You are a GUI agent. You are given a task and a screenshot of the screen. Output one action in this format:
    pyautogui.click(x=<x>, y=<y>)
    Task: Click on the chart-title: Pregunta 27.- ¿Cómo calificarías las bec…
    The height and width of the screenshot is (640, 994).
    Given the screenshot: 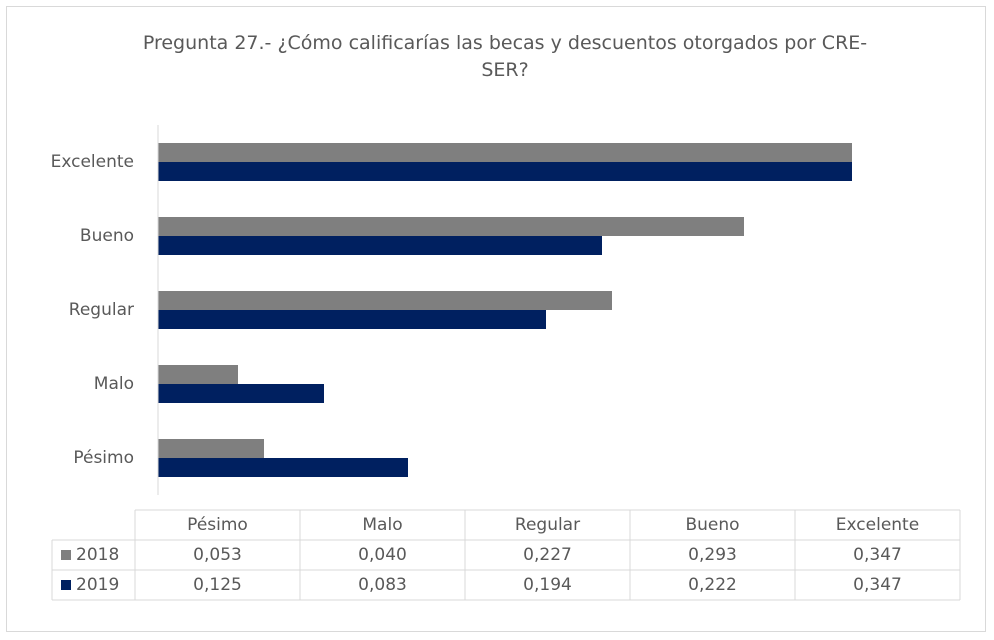 What is the action you would take?
    pyautogui.click(x=505, y=56)
    